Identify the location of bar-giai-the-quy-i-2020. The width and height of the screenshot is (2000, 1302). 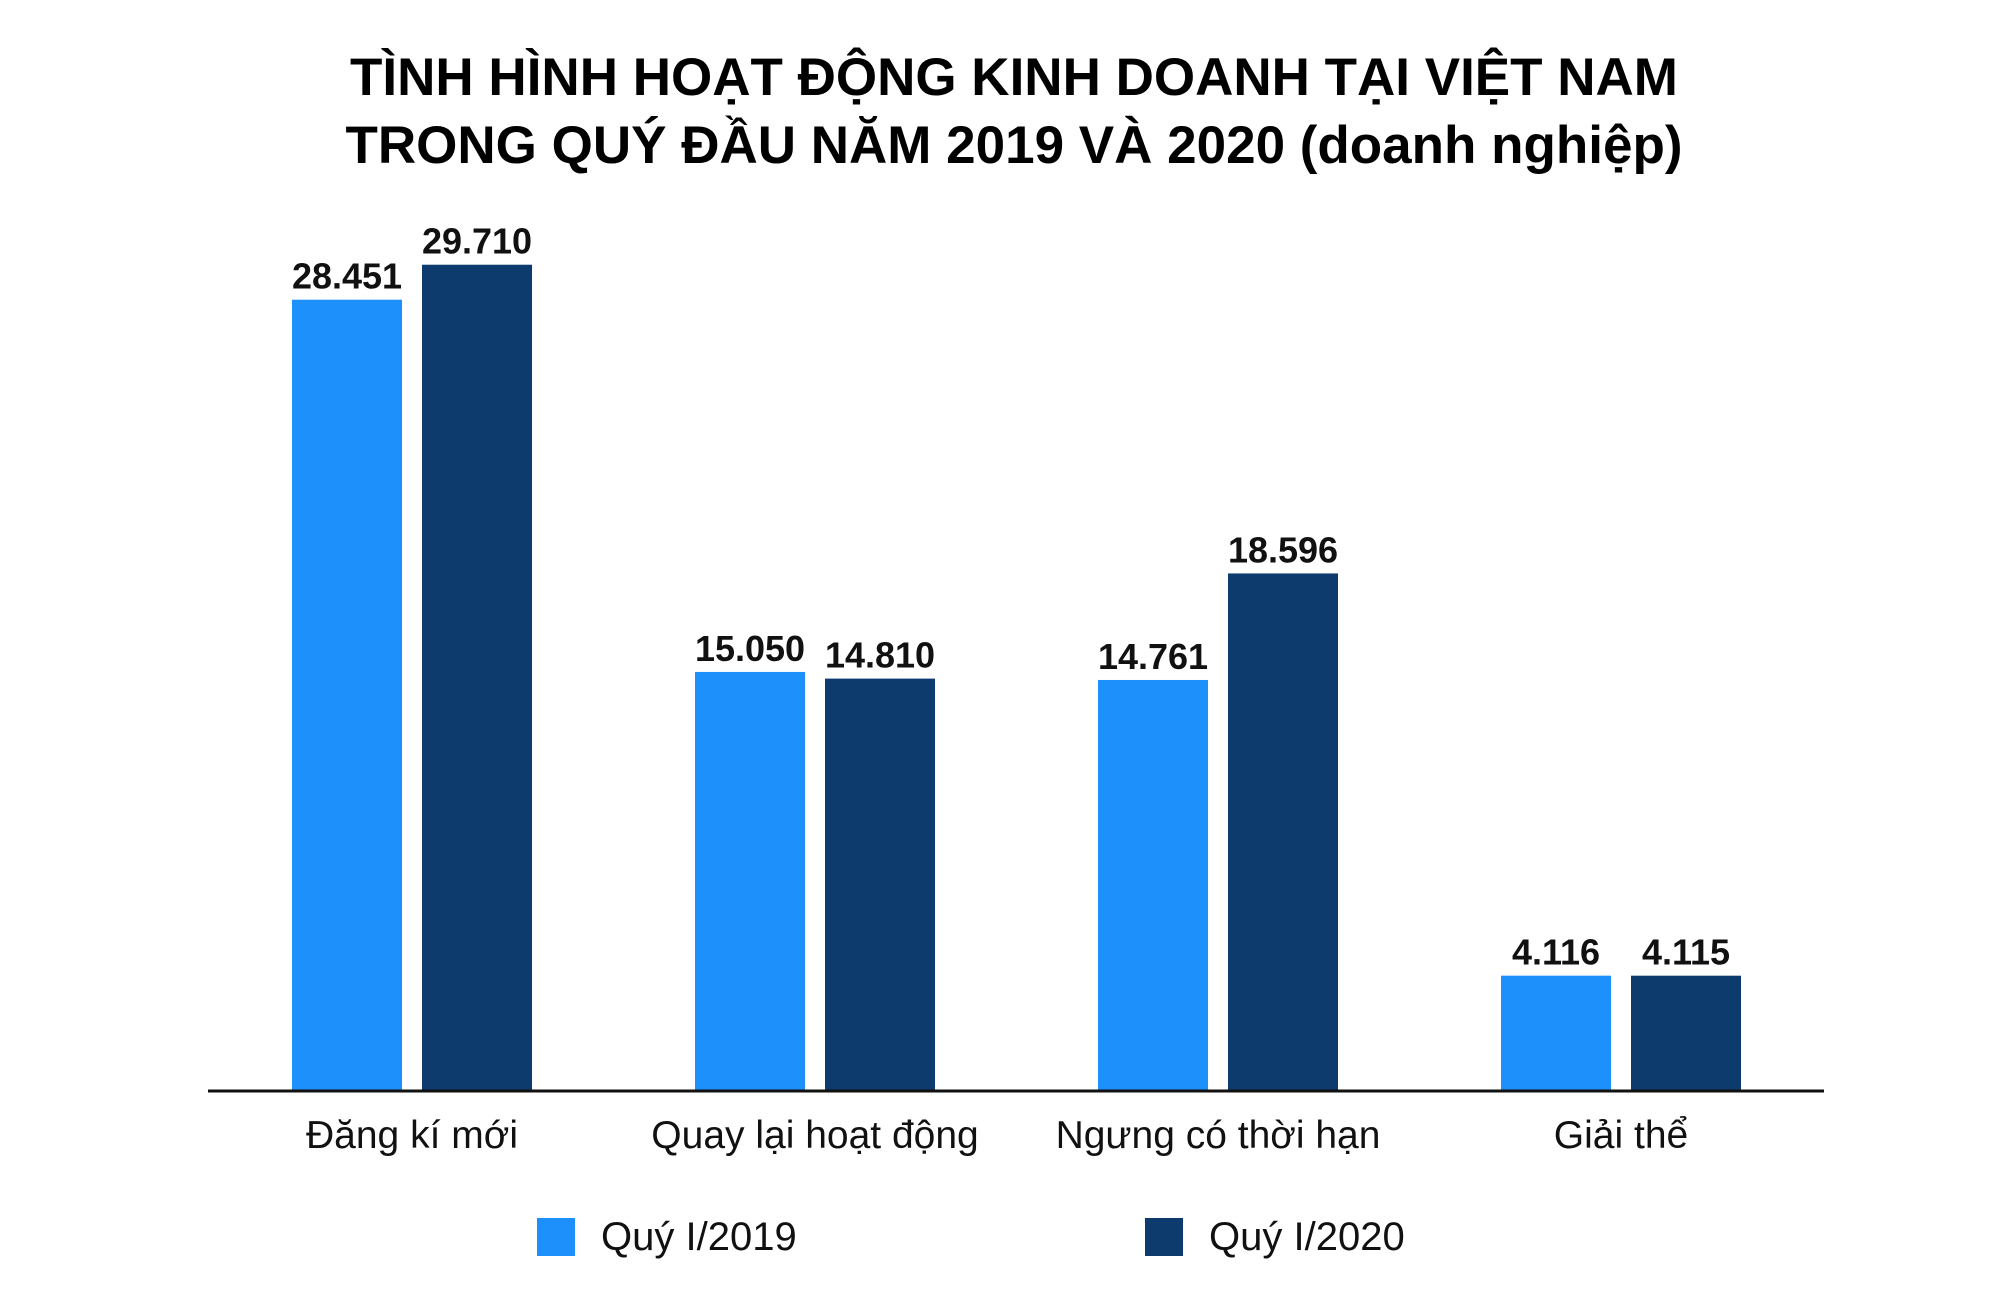
(1686, 1032).